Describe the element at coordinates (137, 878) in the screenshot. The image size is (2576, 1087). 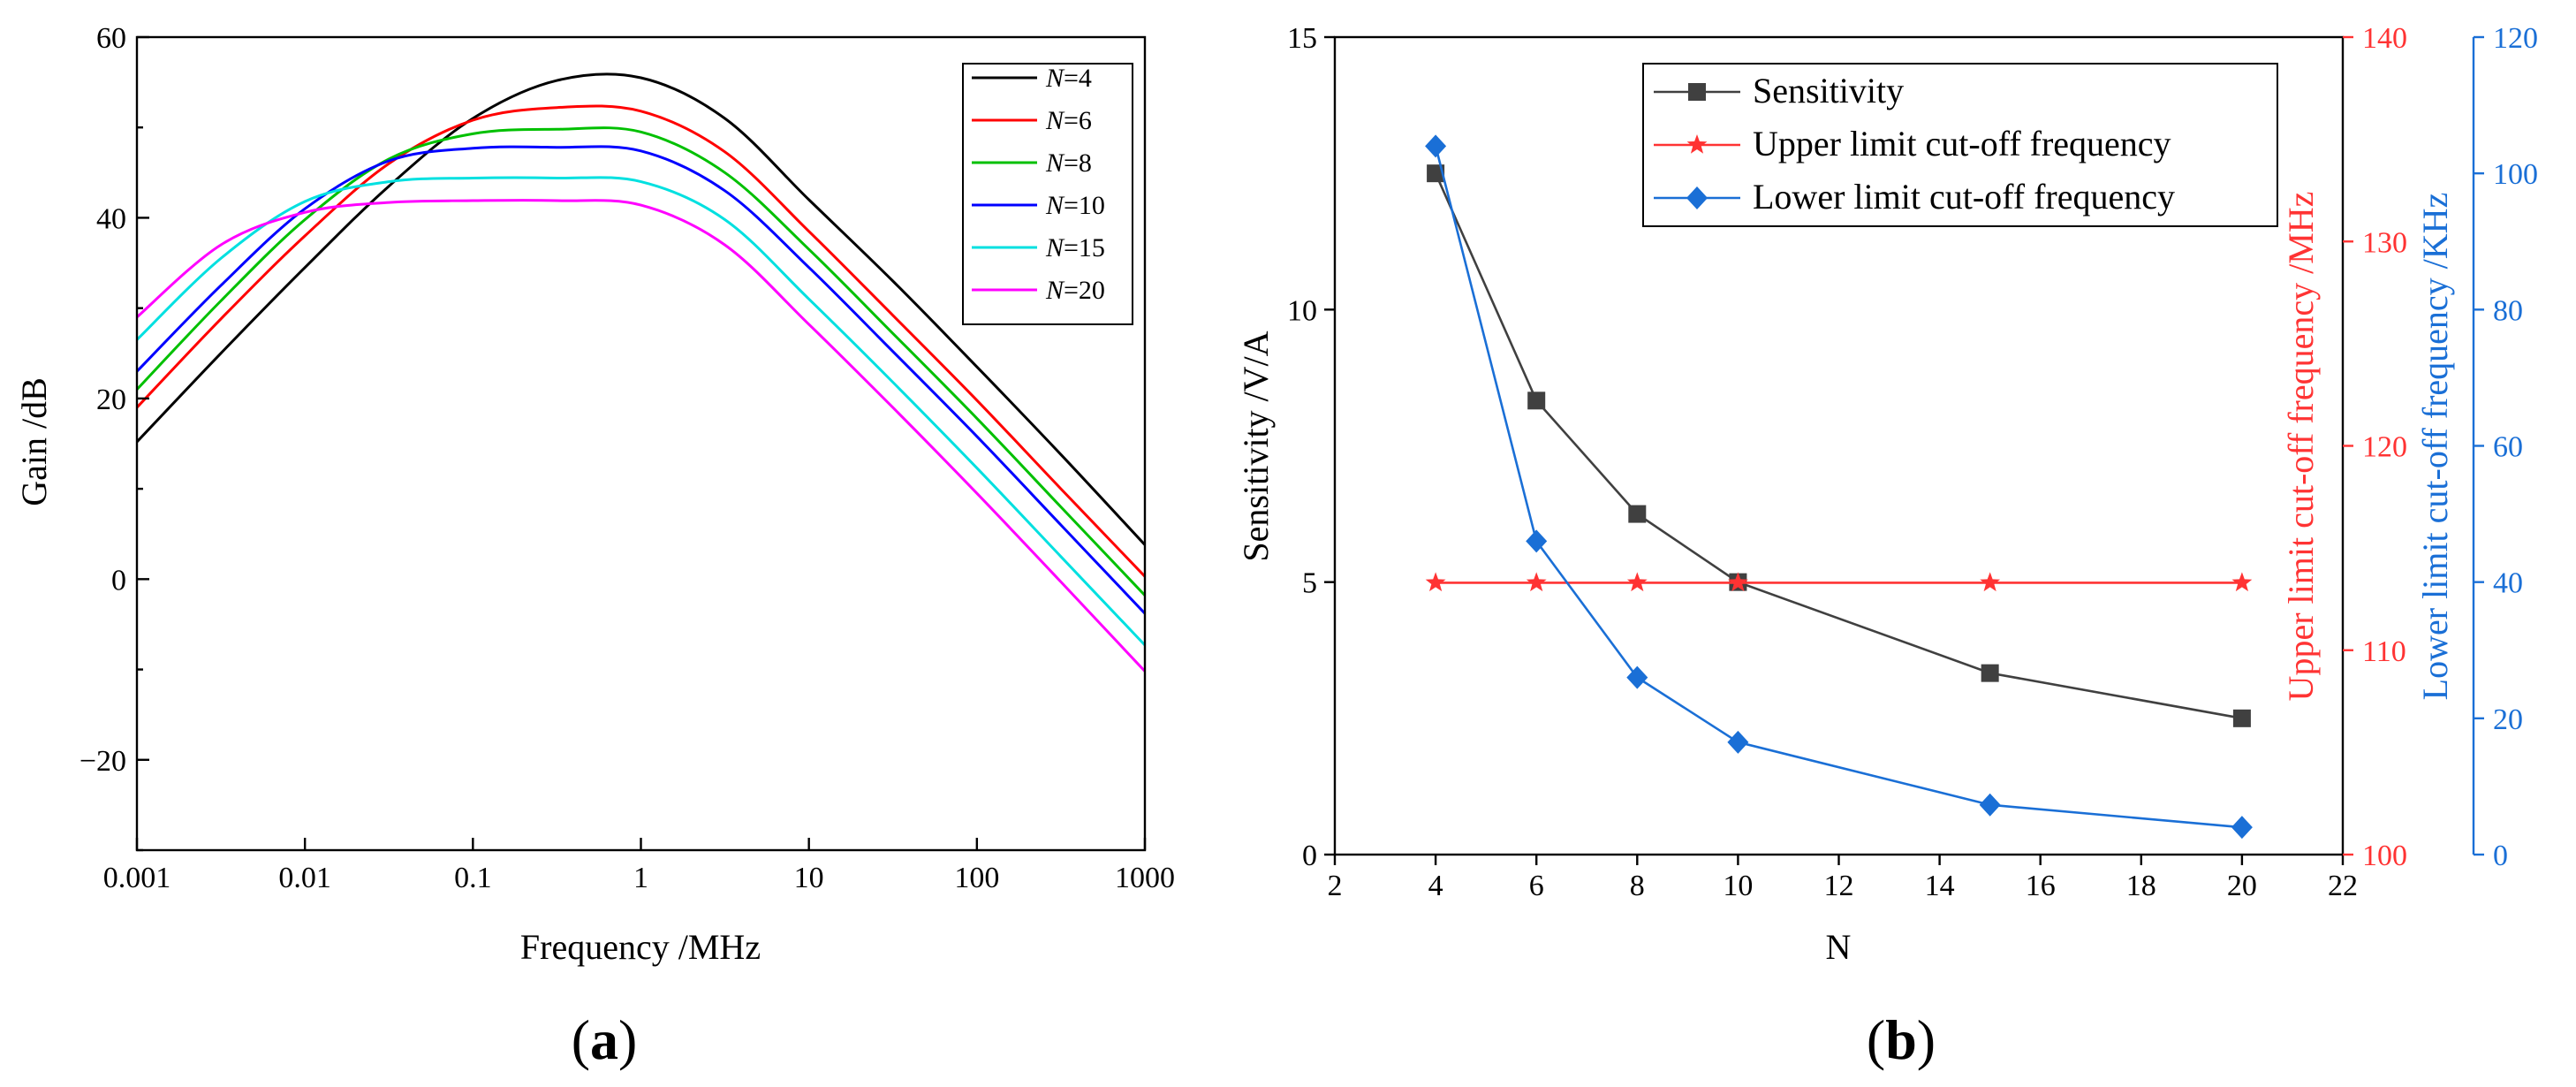
I see `panel-a-x-tick-label: 0.001` at that location.